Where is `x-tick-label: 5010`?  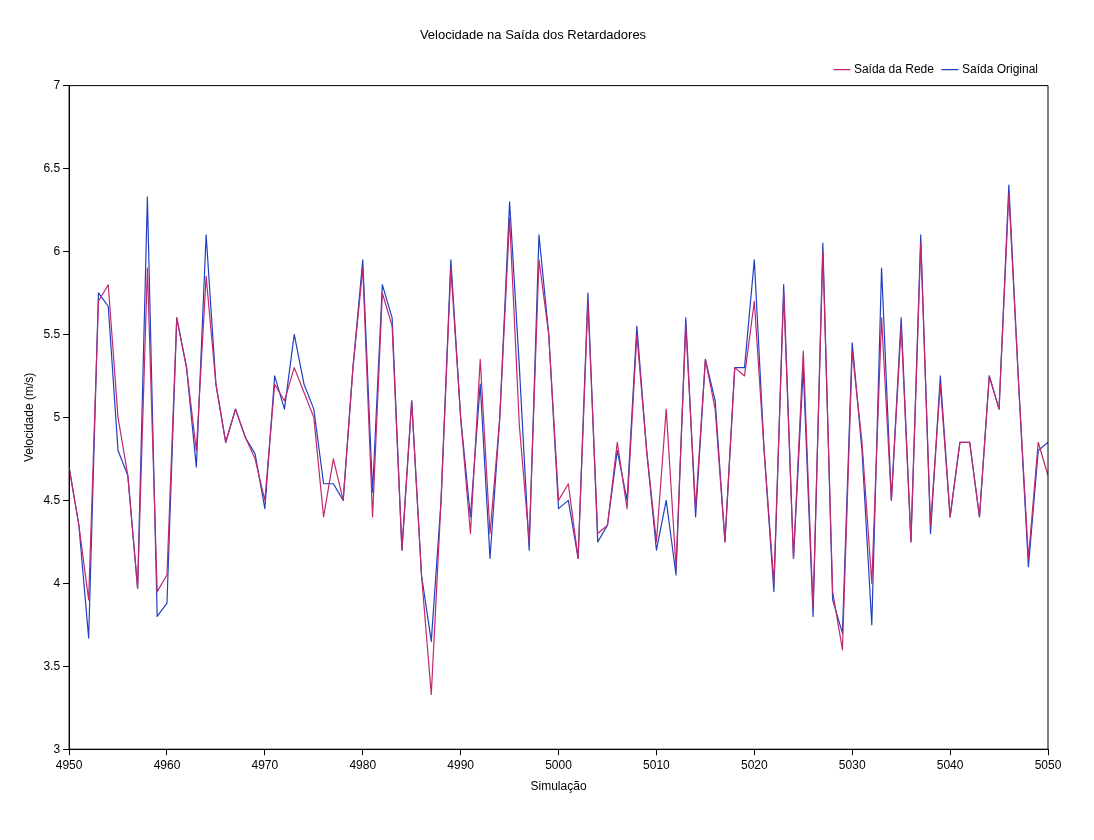
x-tick-label: 5010 is located at coordinates (657, 764).